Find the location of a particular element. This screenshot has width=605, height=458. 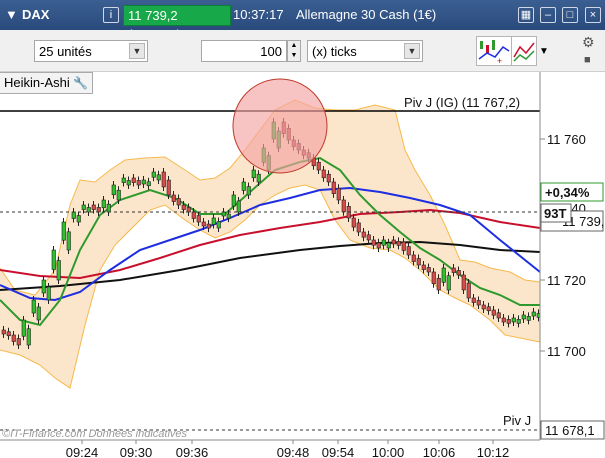

chart-type-label: Heikin-Ashi 🔧 is located at coordinates (47, 83).